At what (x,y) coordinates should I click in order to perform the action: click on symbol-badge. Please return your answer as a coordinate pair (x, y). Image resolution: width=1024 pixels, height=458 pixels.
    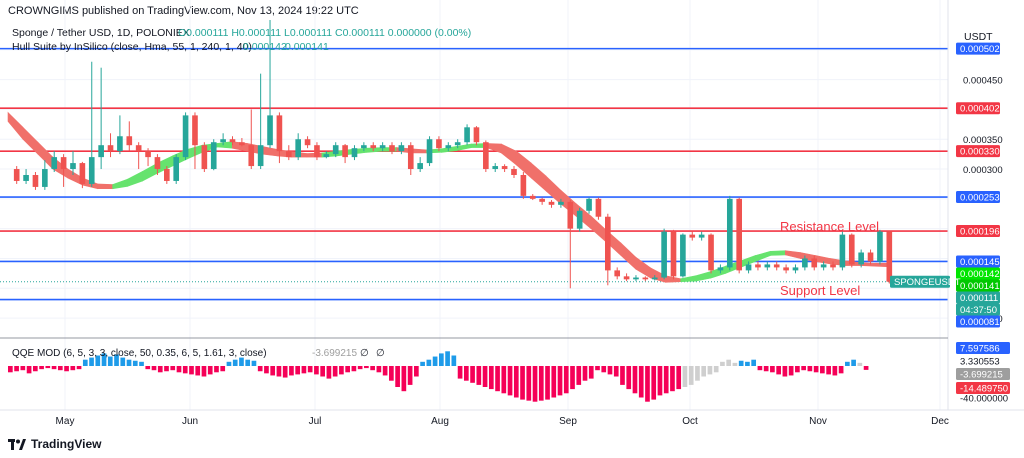
    Looking at the image, I should click on (920, 281).